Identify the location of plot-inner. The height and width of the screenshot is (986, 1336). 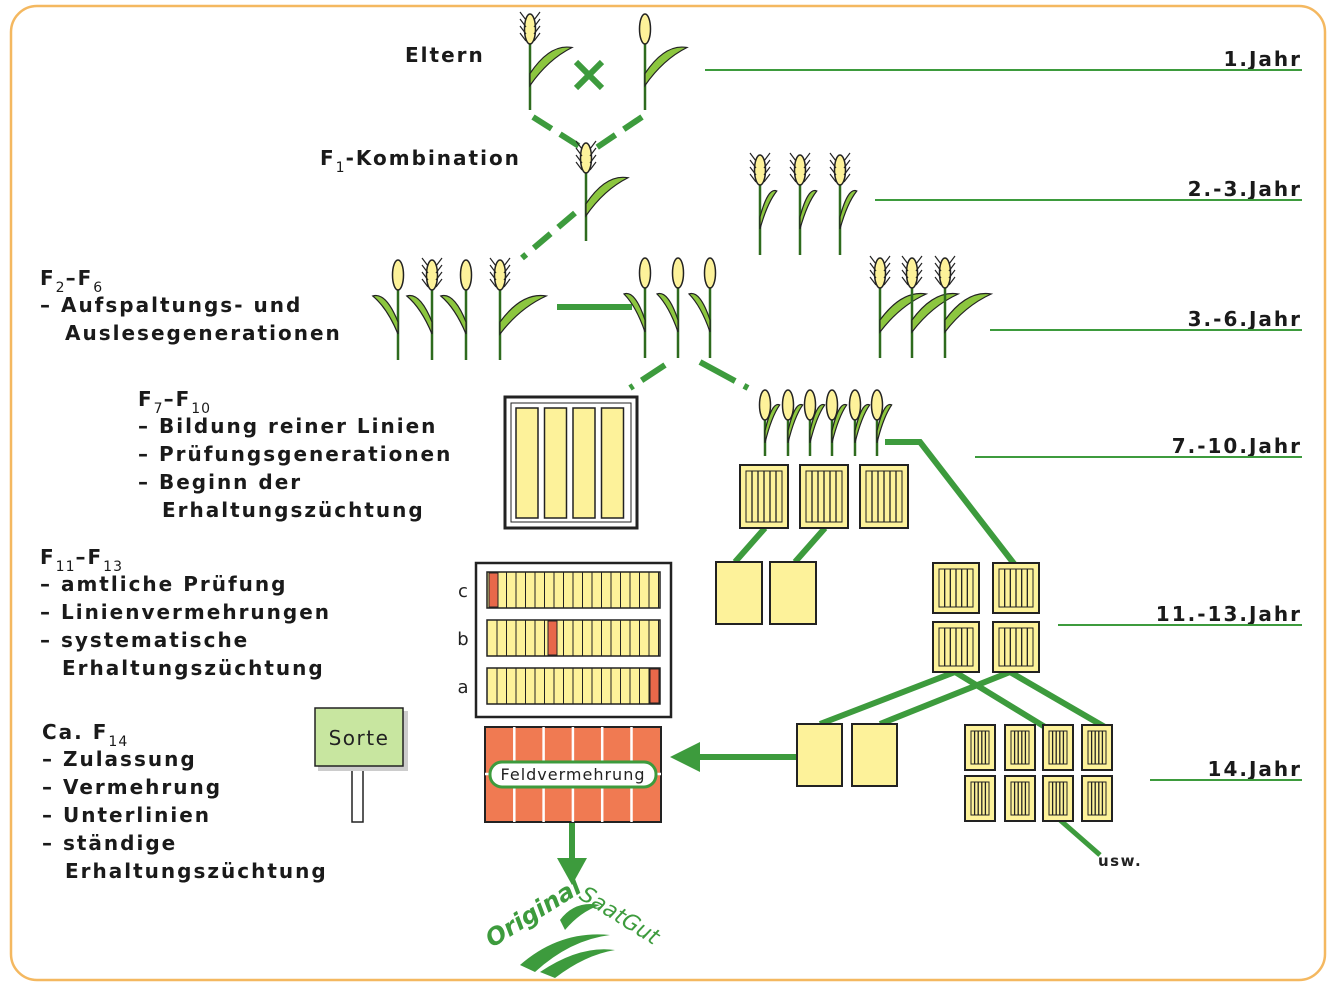
(1058, 747).